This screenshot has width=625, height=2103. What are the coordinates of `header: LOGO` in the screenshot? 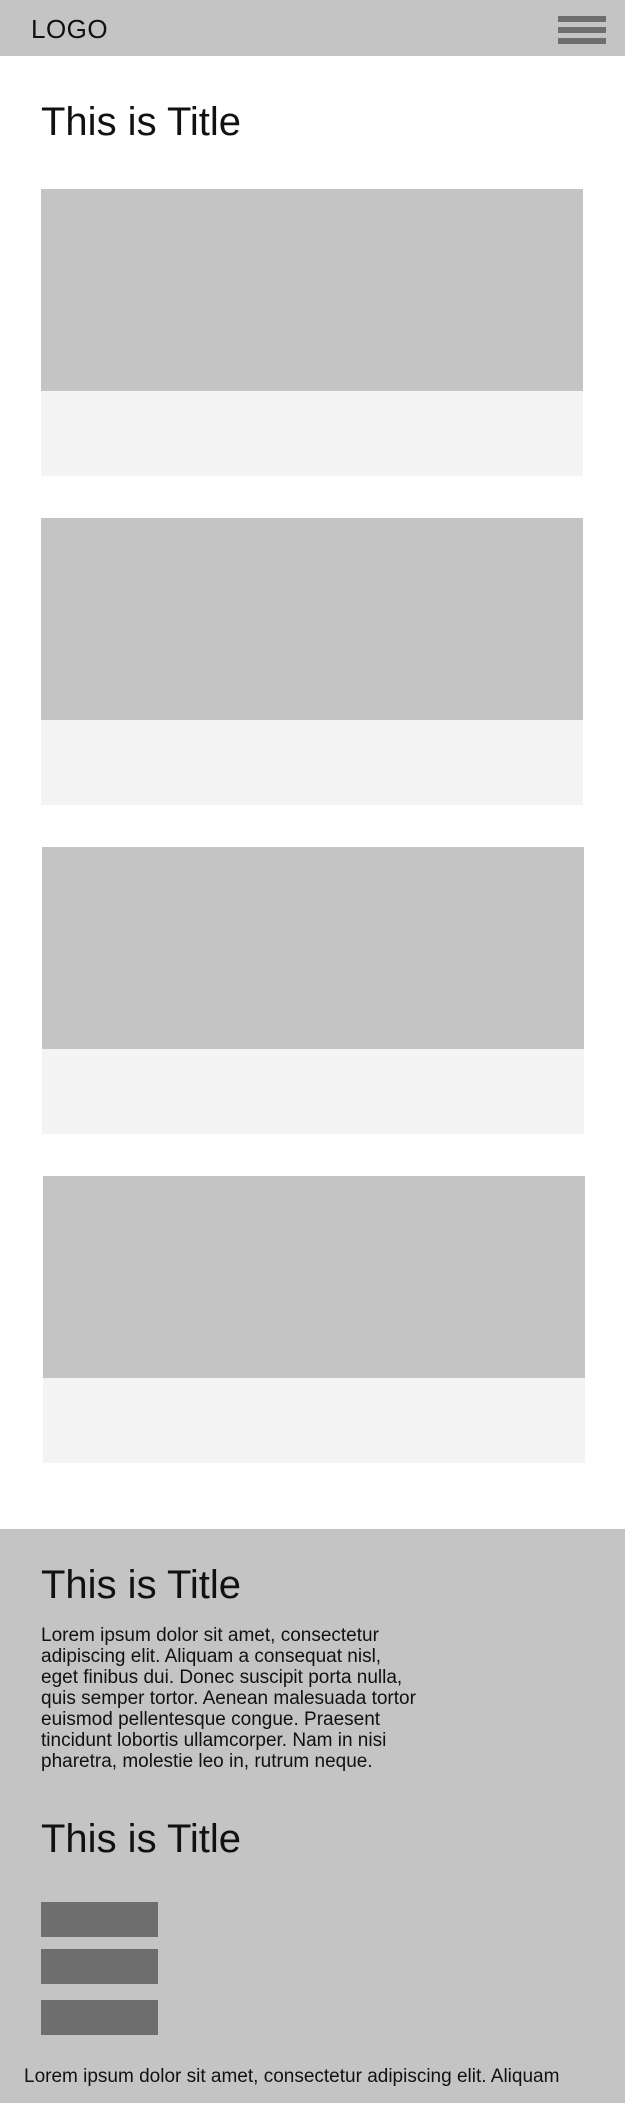 It's located at (312, 28).